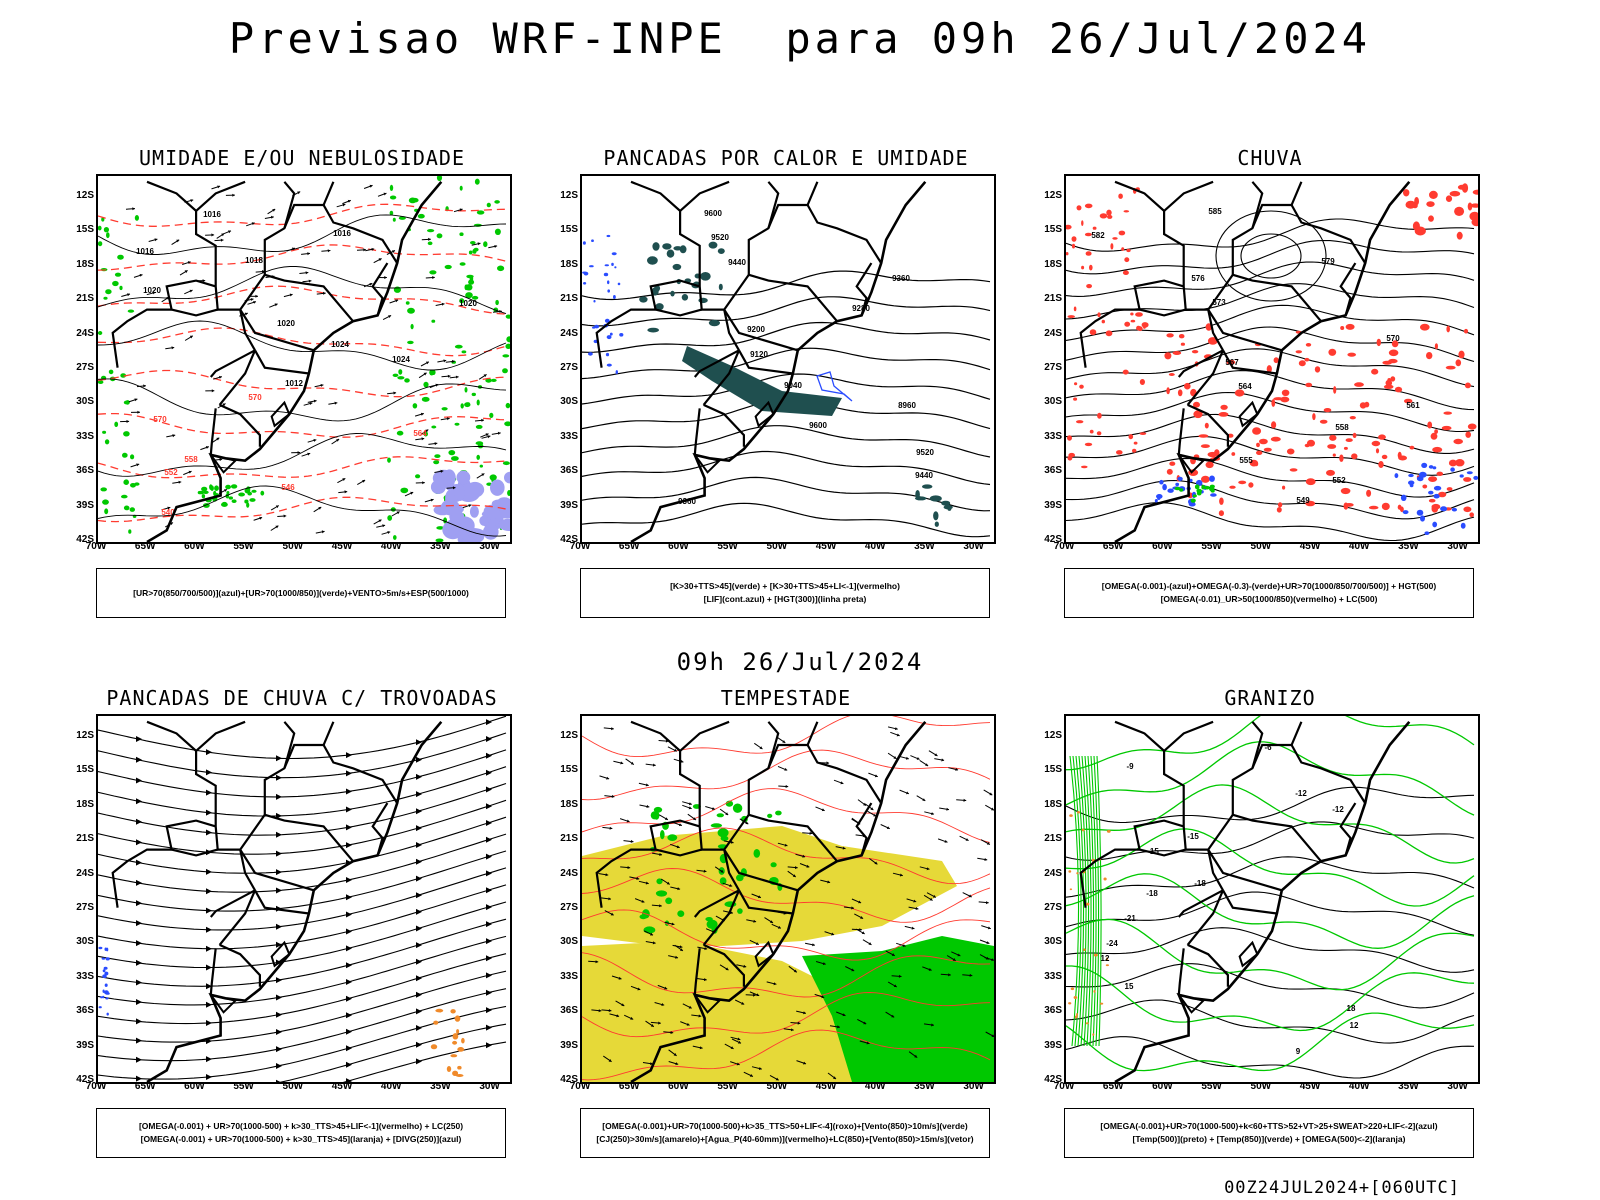  I want to click on lat-label: 24S, so click(1053, 333).